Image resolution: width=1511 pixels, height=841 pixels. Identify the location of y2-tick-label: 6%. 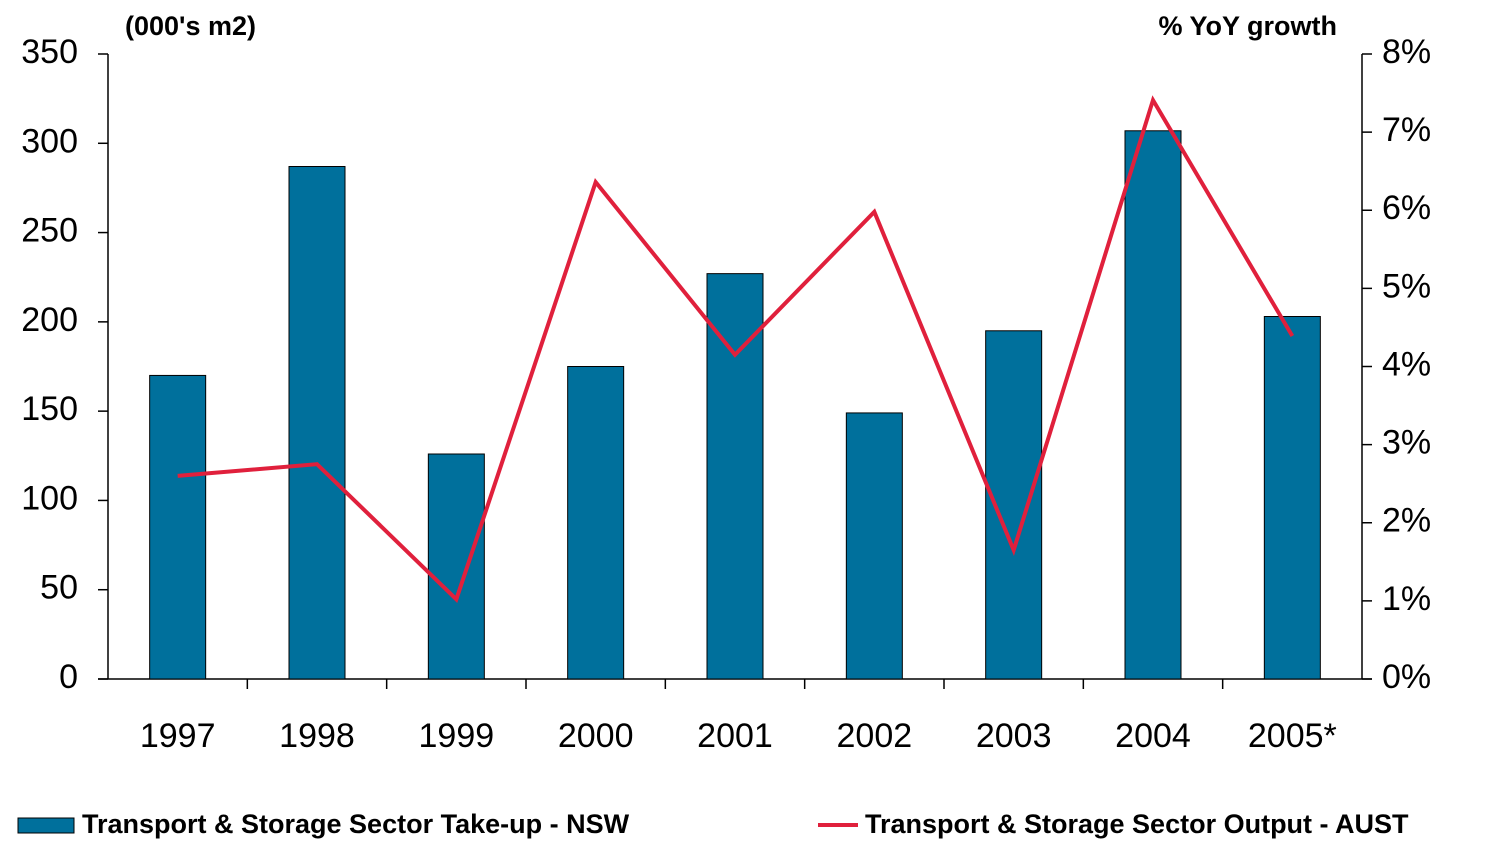
(1406, 208).